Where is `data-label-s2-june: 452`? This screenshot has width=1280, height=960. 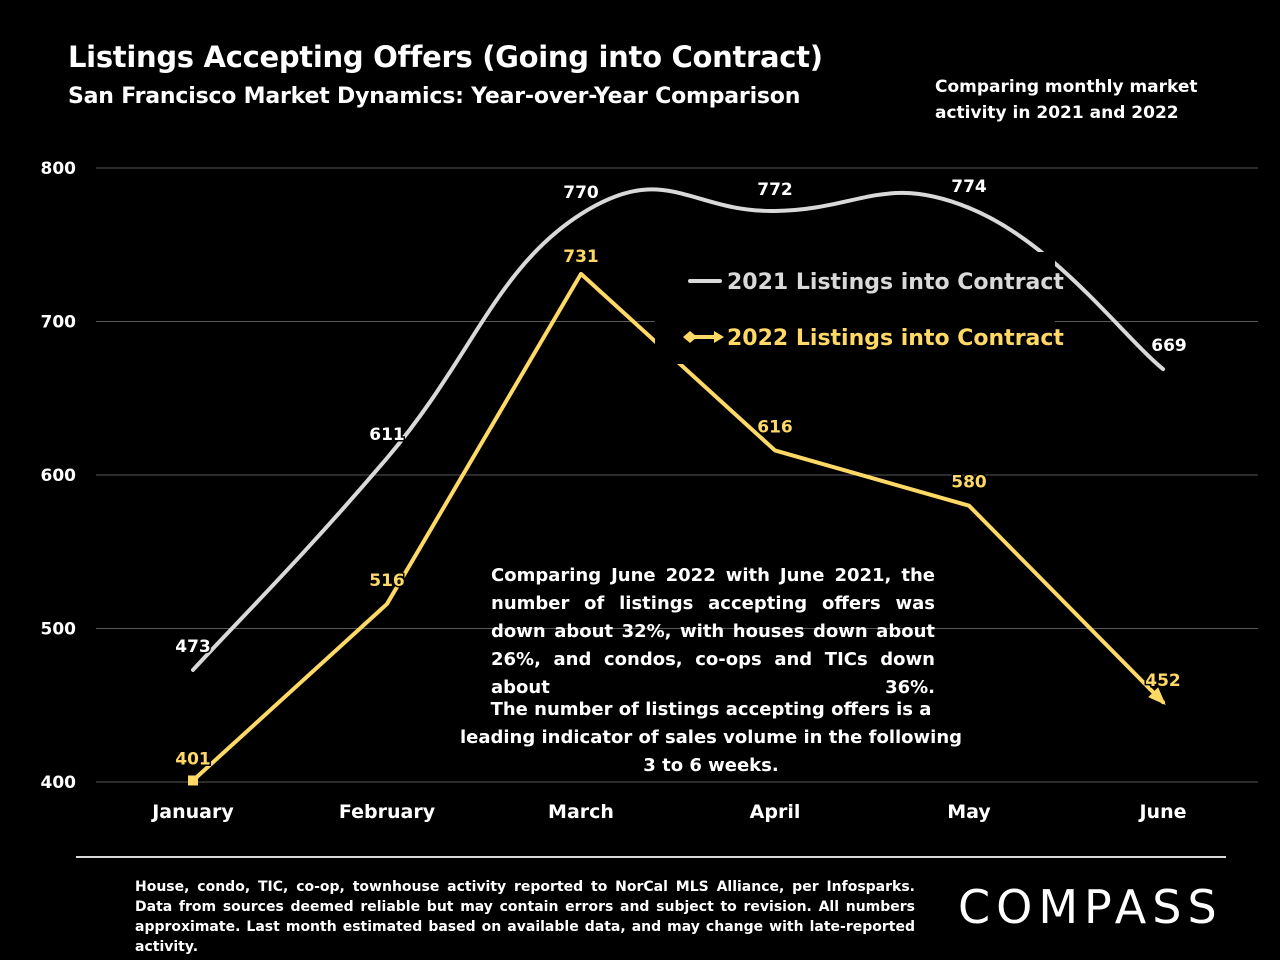
data-label-s2-june: 452 is located at coordinates (1163, 681).